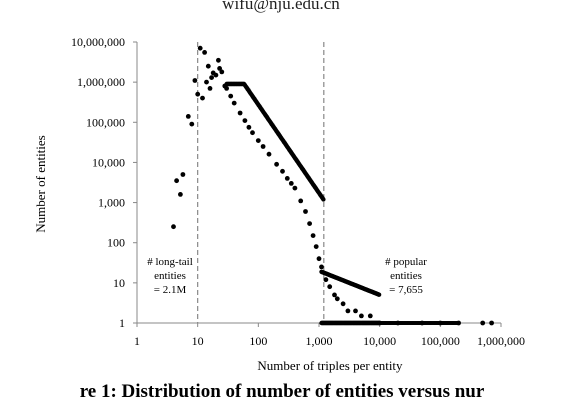 This screenshot has width=562, height=403. What do you see at coordinates (105, 122) in the screenshot?
I see `y-tick-label: 100,000` at bounding box center [105, 122].